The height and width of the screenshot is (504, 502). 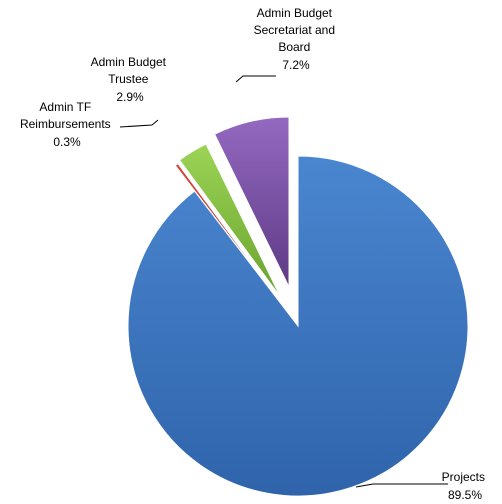 I want to click on label-projects: Projects 89.5%, so click(x=465, y=486).